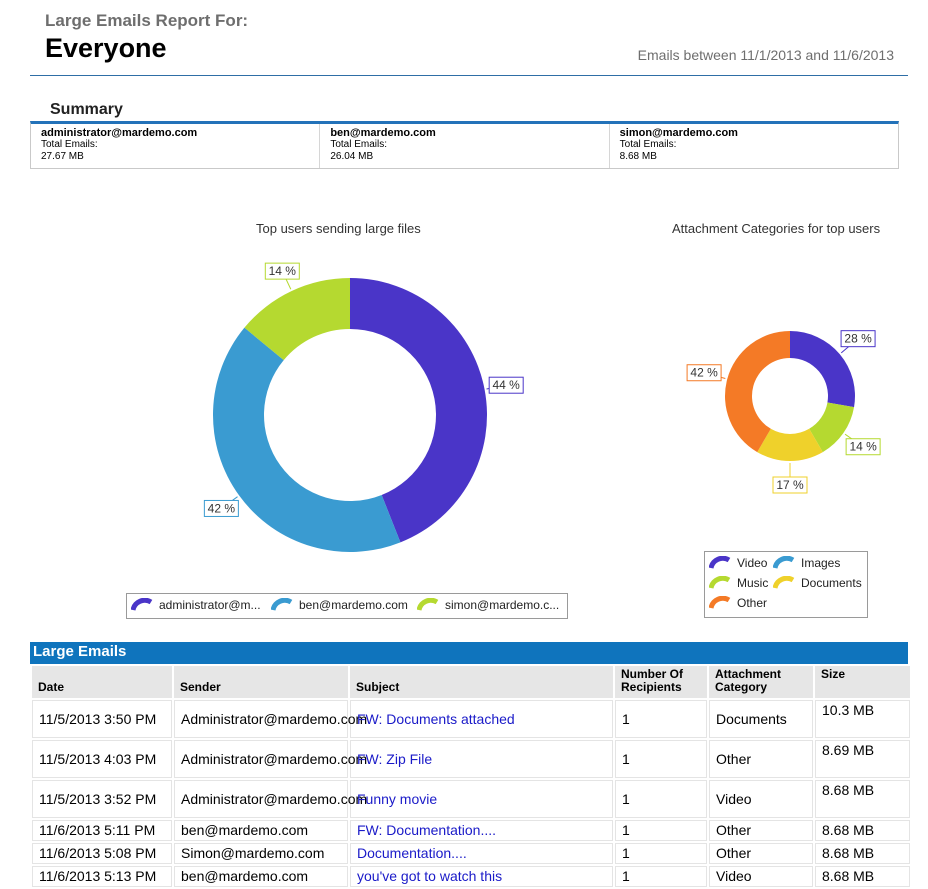  What do you see at coordinates (102, 853) in the screenshot?
I see `cell-date: 11/6/2013 5:08 PM` at bounding box center [102, 853].